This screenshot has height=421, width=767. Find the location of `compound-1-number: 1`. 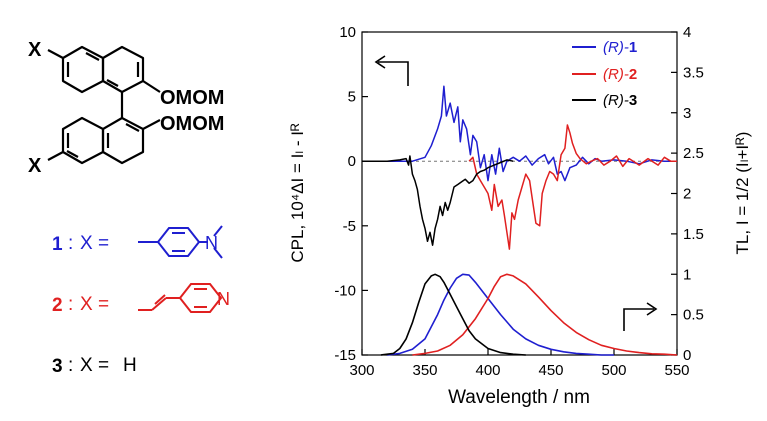

compound-1-number: 1 is located at coordinates (57, 244).